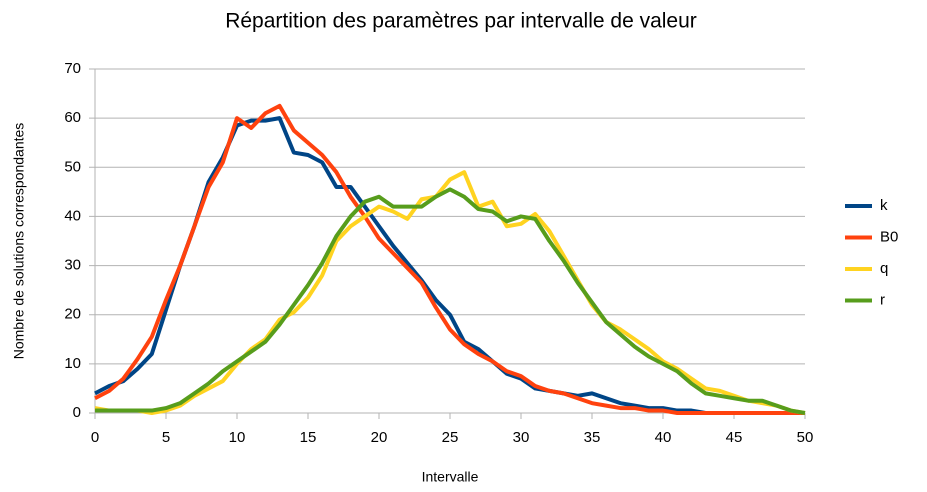 This screenshot has width=927, height=492. Describe the element at coordinates (521, 437) in the screenshot. I see `x-tick-label: 30` at that location.